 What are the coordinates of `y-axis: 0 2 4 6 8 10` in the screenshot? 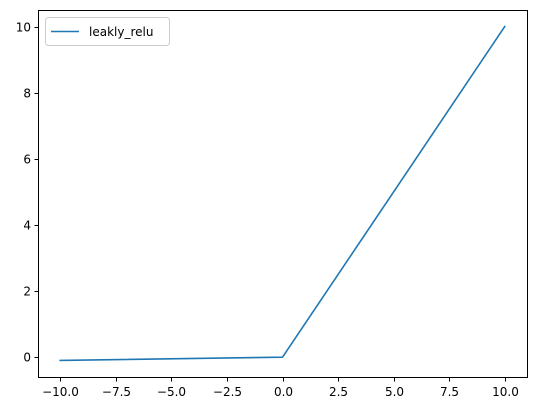 It's located at (27, 193).